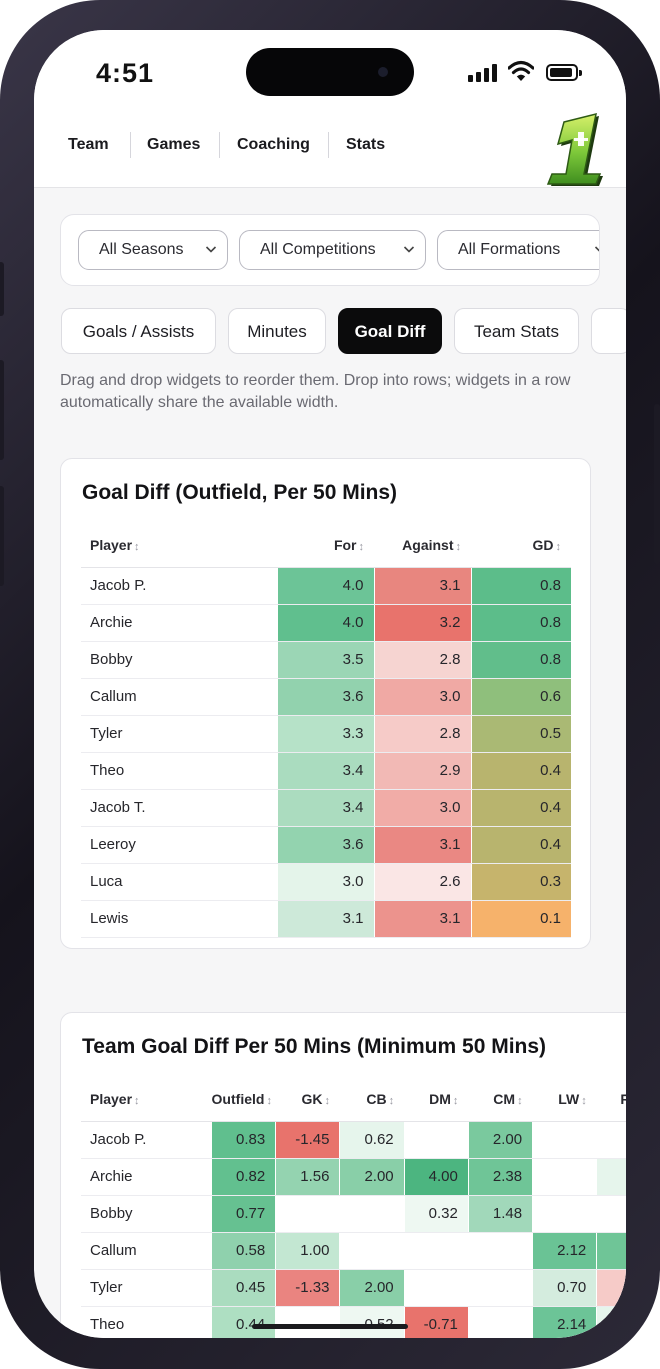 The width and height of the screenshot is (660, 1369). I want to click on against-cell: 2.6, so click(422, 882).